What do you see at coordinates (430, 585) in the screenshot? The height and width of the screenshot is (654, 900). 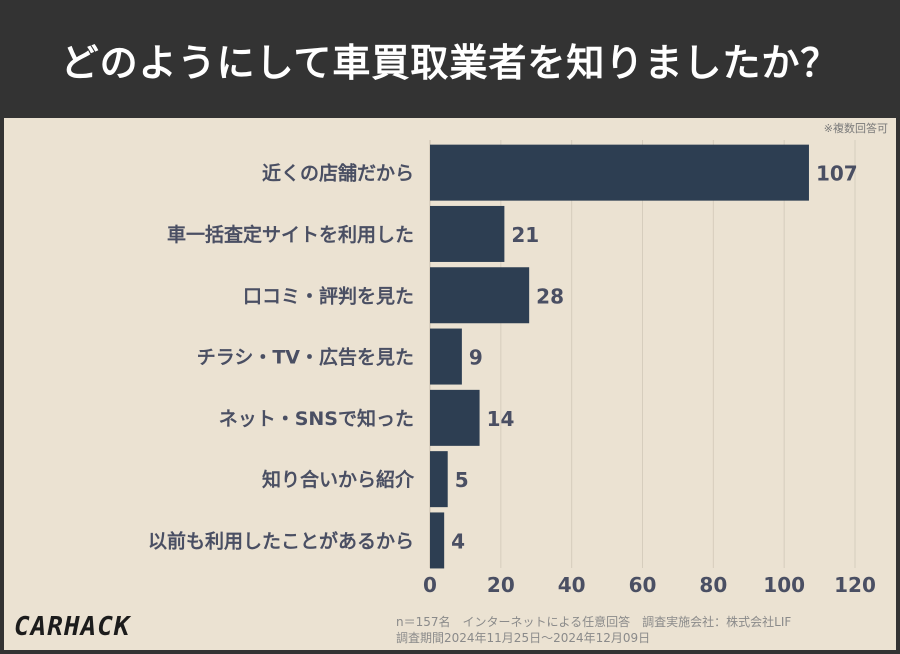 I see `x-tick-label: 0` at bounding box center [430, 585].